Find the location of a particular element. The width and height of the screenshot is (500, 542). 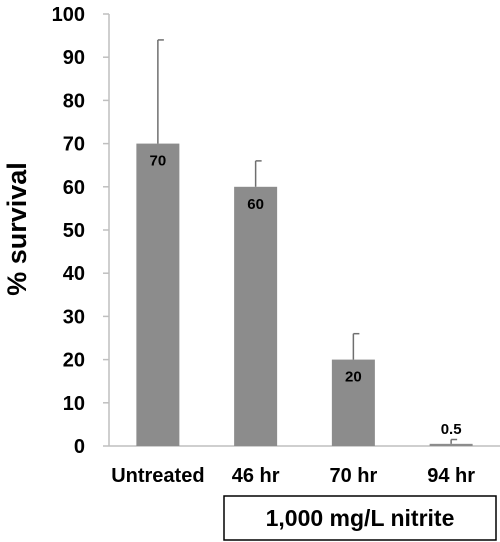

y-tick-label: 60 is located at coordinates (74, 188).